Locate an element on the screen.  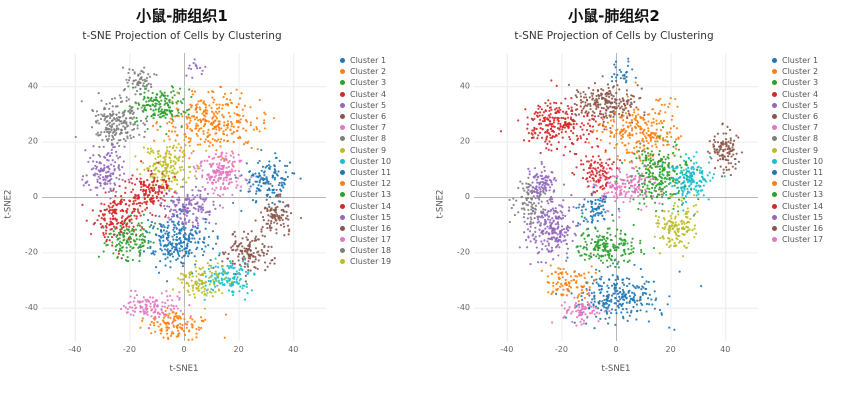
y-axis-label: t-SNE2 is located at coordinates (440, 204).